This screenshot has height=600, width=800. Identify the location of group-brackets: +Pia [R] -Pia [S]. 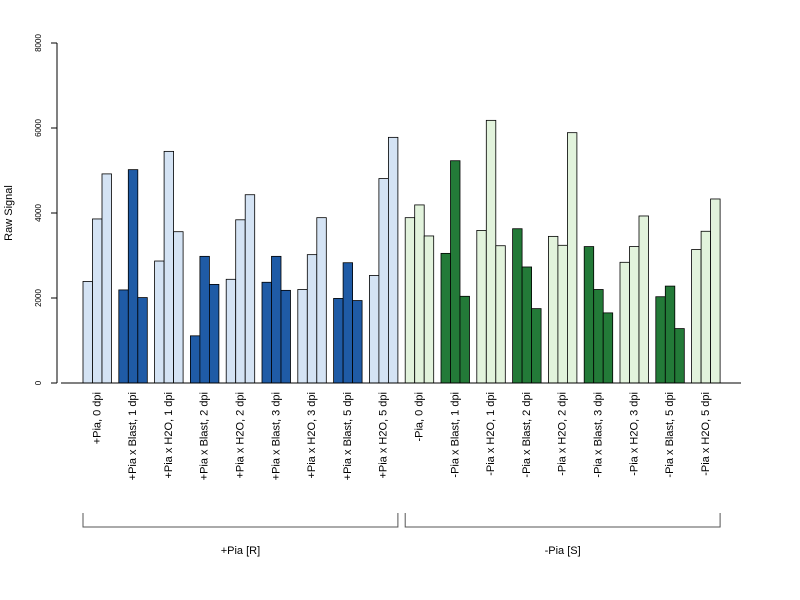
(401, 535).